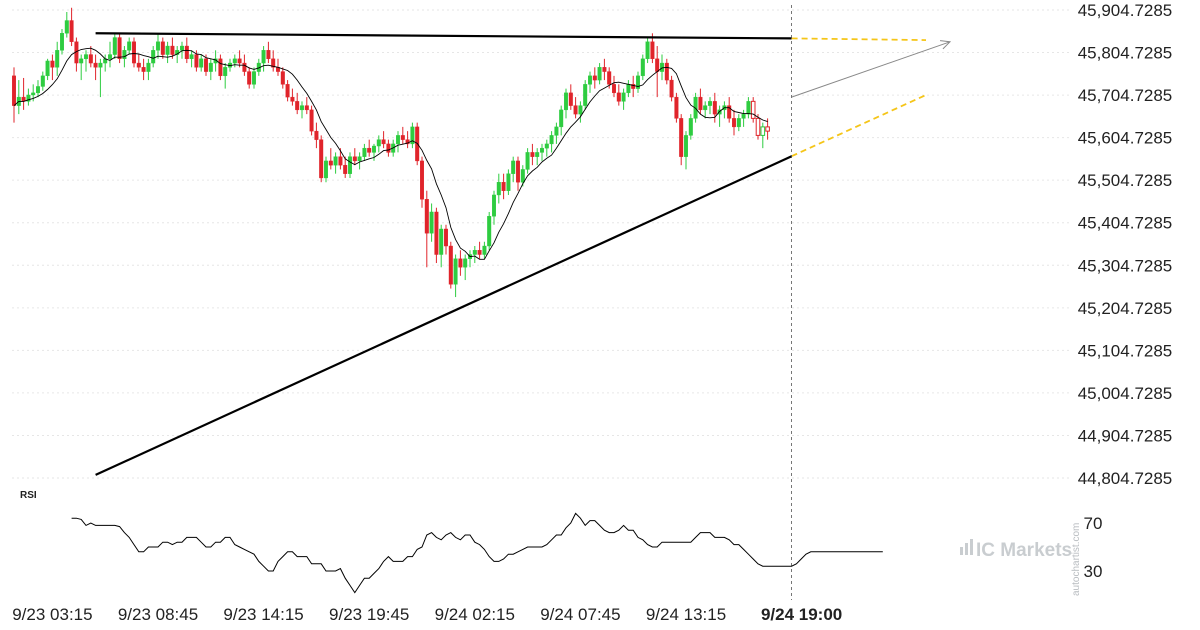 The image size is (1200, 630). Describe the element at coordinates (946, 45) in the screenshot. I see `arrowhead-icon` at that location.